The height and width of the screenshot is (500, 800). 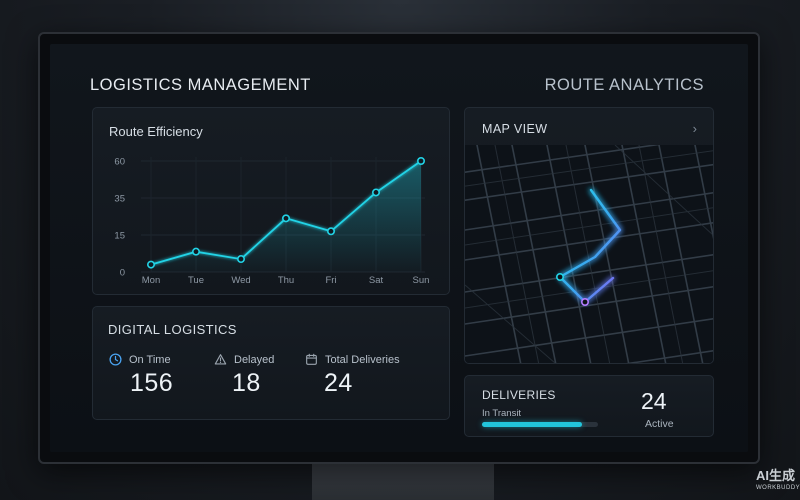 What do you see at coordinates (119, 162) in the screenshot?
I see `y-tick-label: 60` at bounding box center [119, 162].